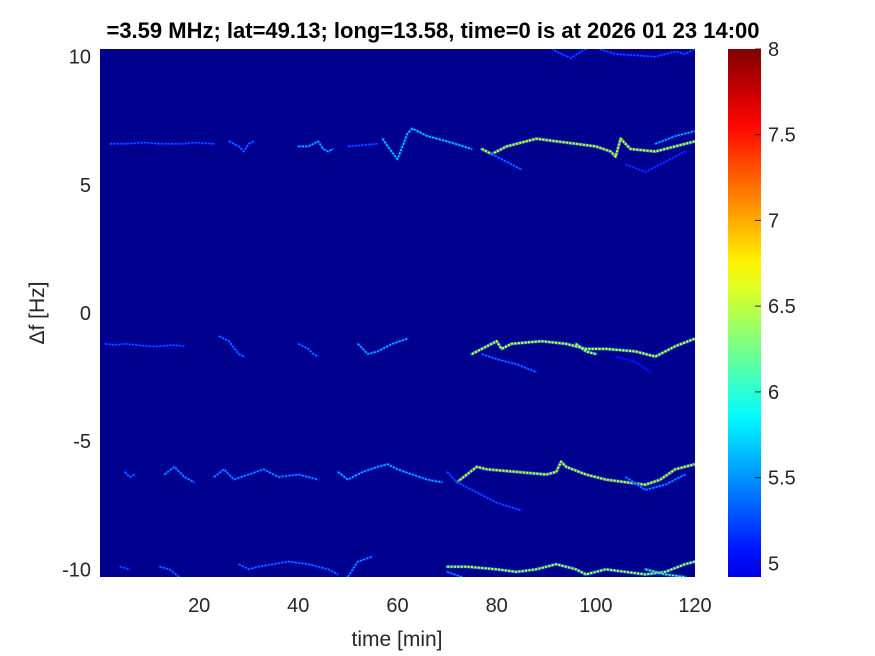 Image resolution: width=875 pixels, height=656 pixels. Describe the element at coordinates (144, 345) in the screenshot. I see `trace-minus1-a` at that location.